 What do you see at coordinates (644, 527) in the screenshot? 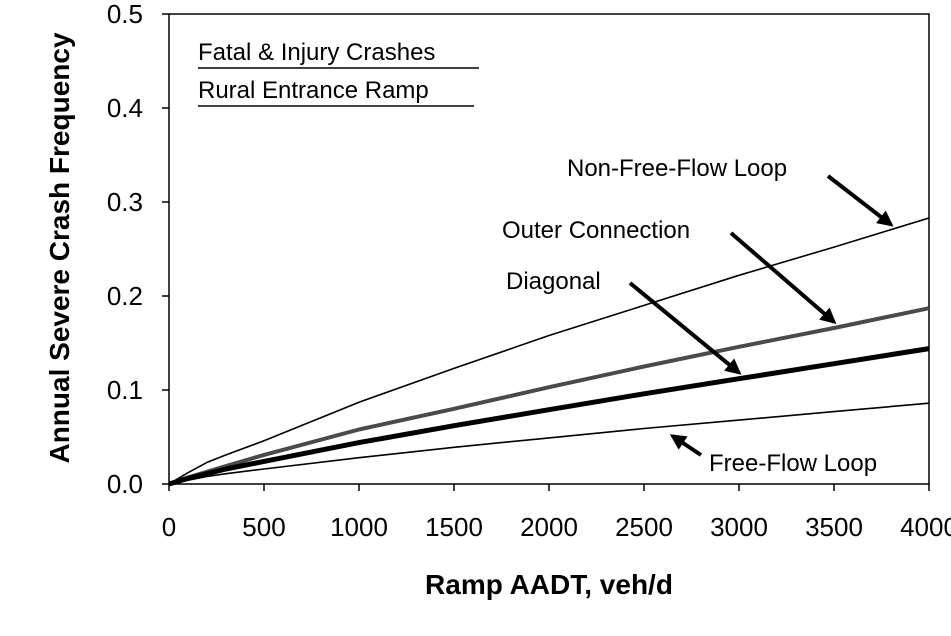
I see `x-tick-label: 2500` at bounding box center [644, 527].